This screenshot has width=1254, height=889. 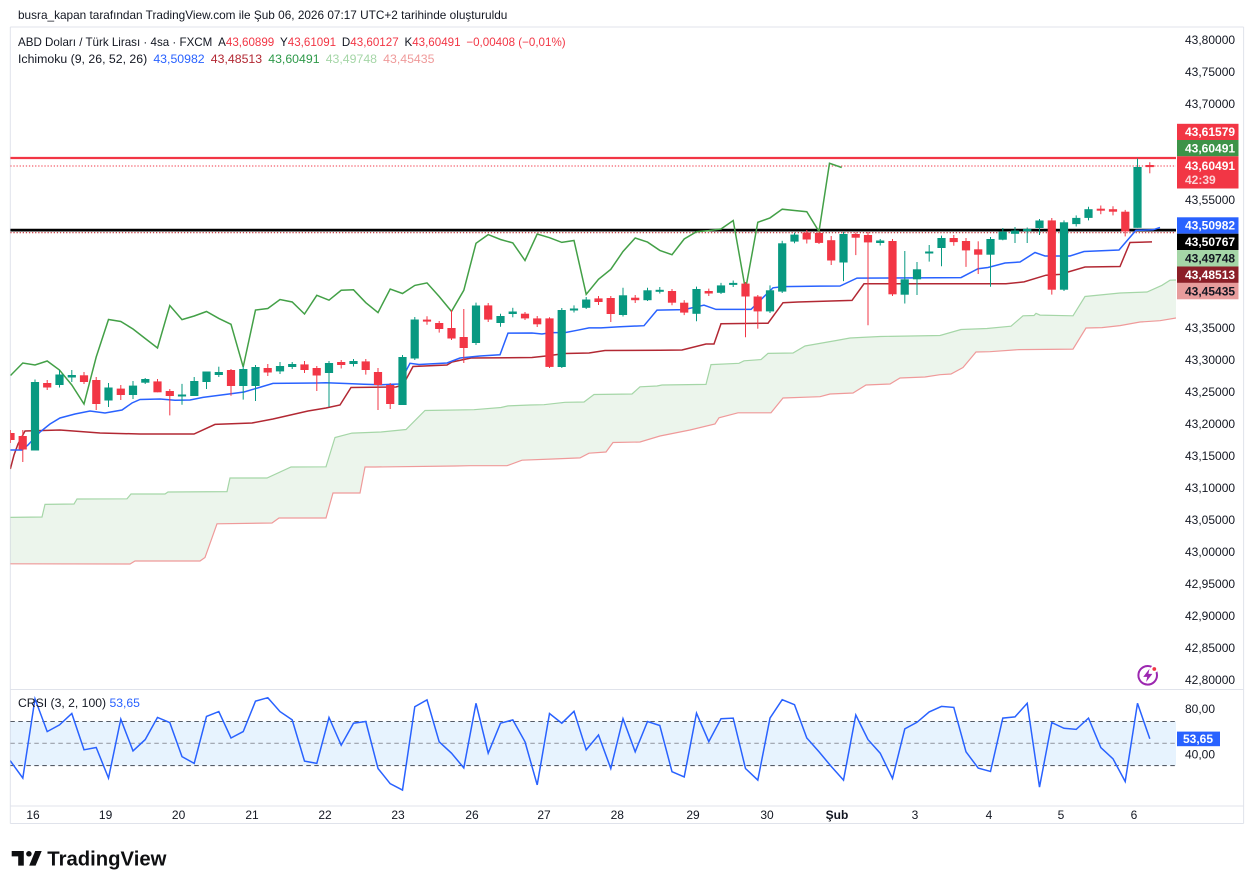 What do you see at coordinates (1210, 328) in the screenshot?
I see `svg-text: 43,35000` at bounding box center [1210, 328].